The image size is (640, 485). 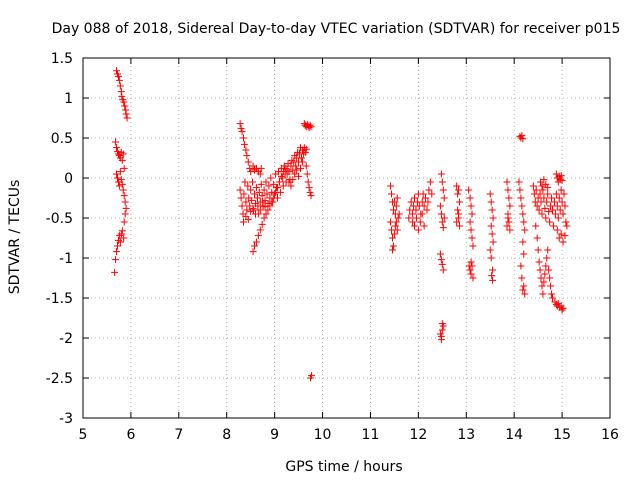 I want to click on x-tick-label: 8, so click(x=226, y=435).